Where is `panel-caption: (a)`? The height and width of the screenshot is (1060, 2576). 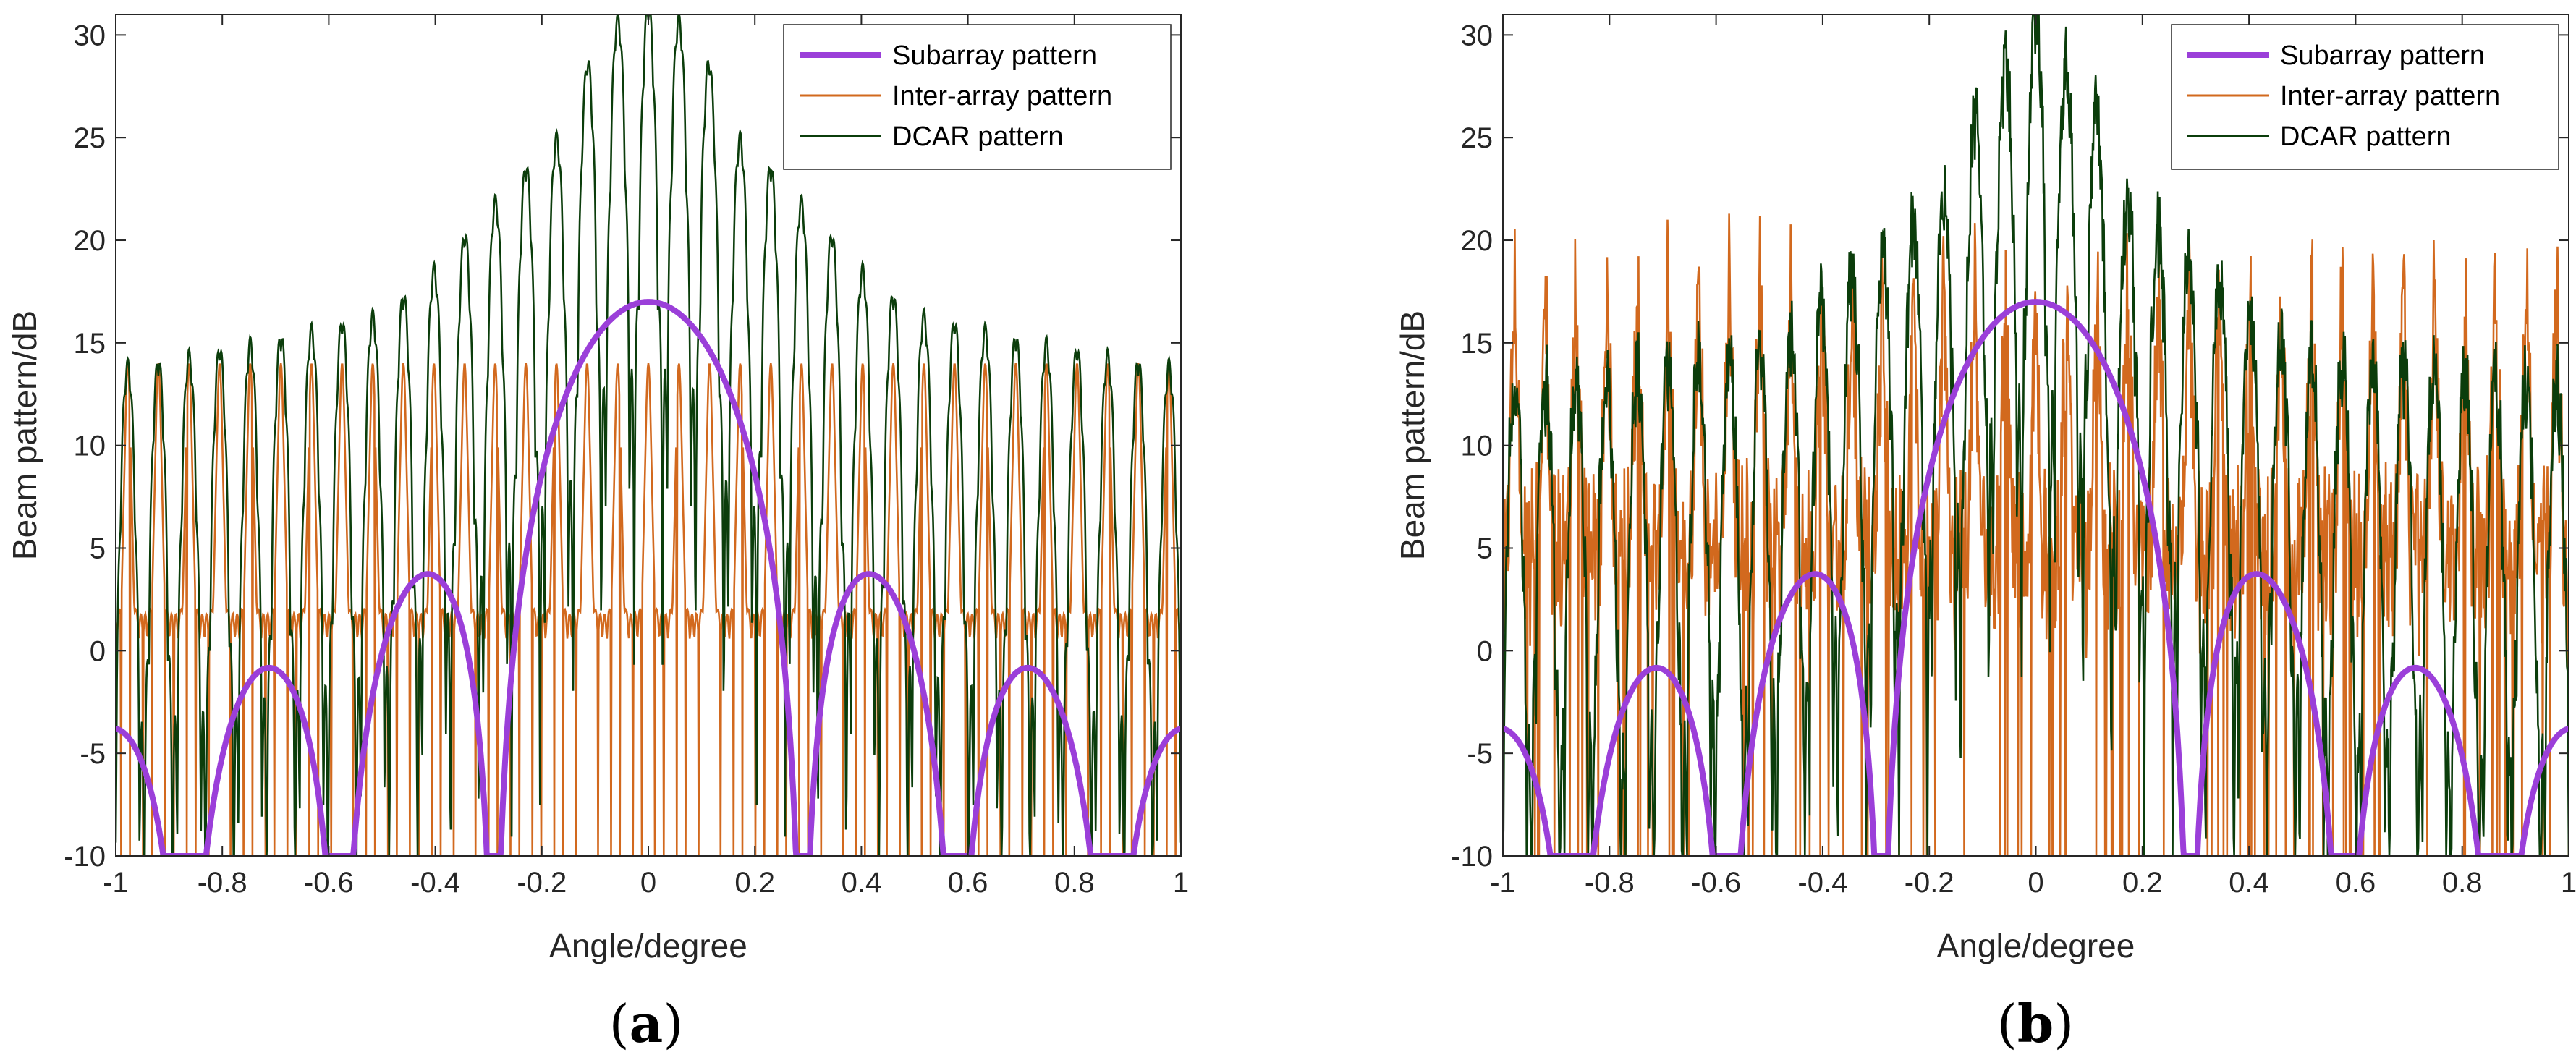
panel-caption: (a) is located at coordinates (646, 1023).